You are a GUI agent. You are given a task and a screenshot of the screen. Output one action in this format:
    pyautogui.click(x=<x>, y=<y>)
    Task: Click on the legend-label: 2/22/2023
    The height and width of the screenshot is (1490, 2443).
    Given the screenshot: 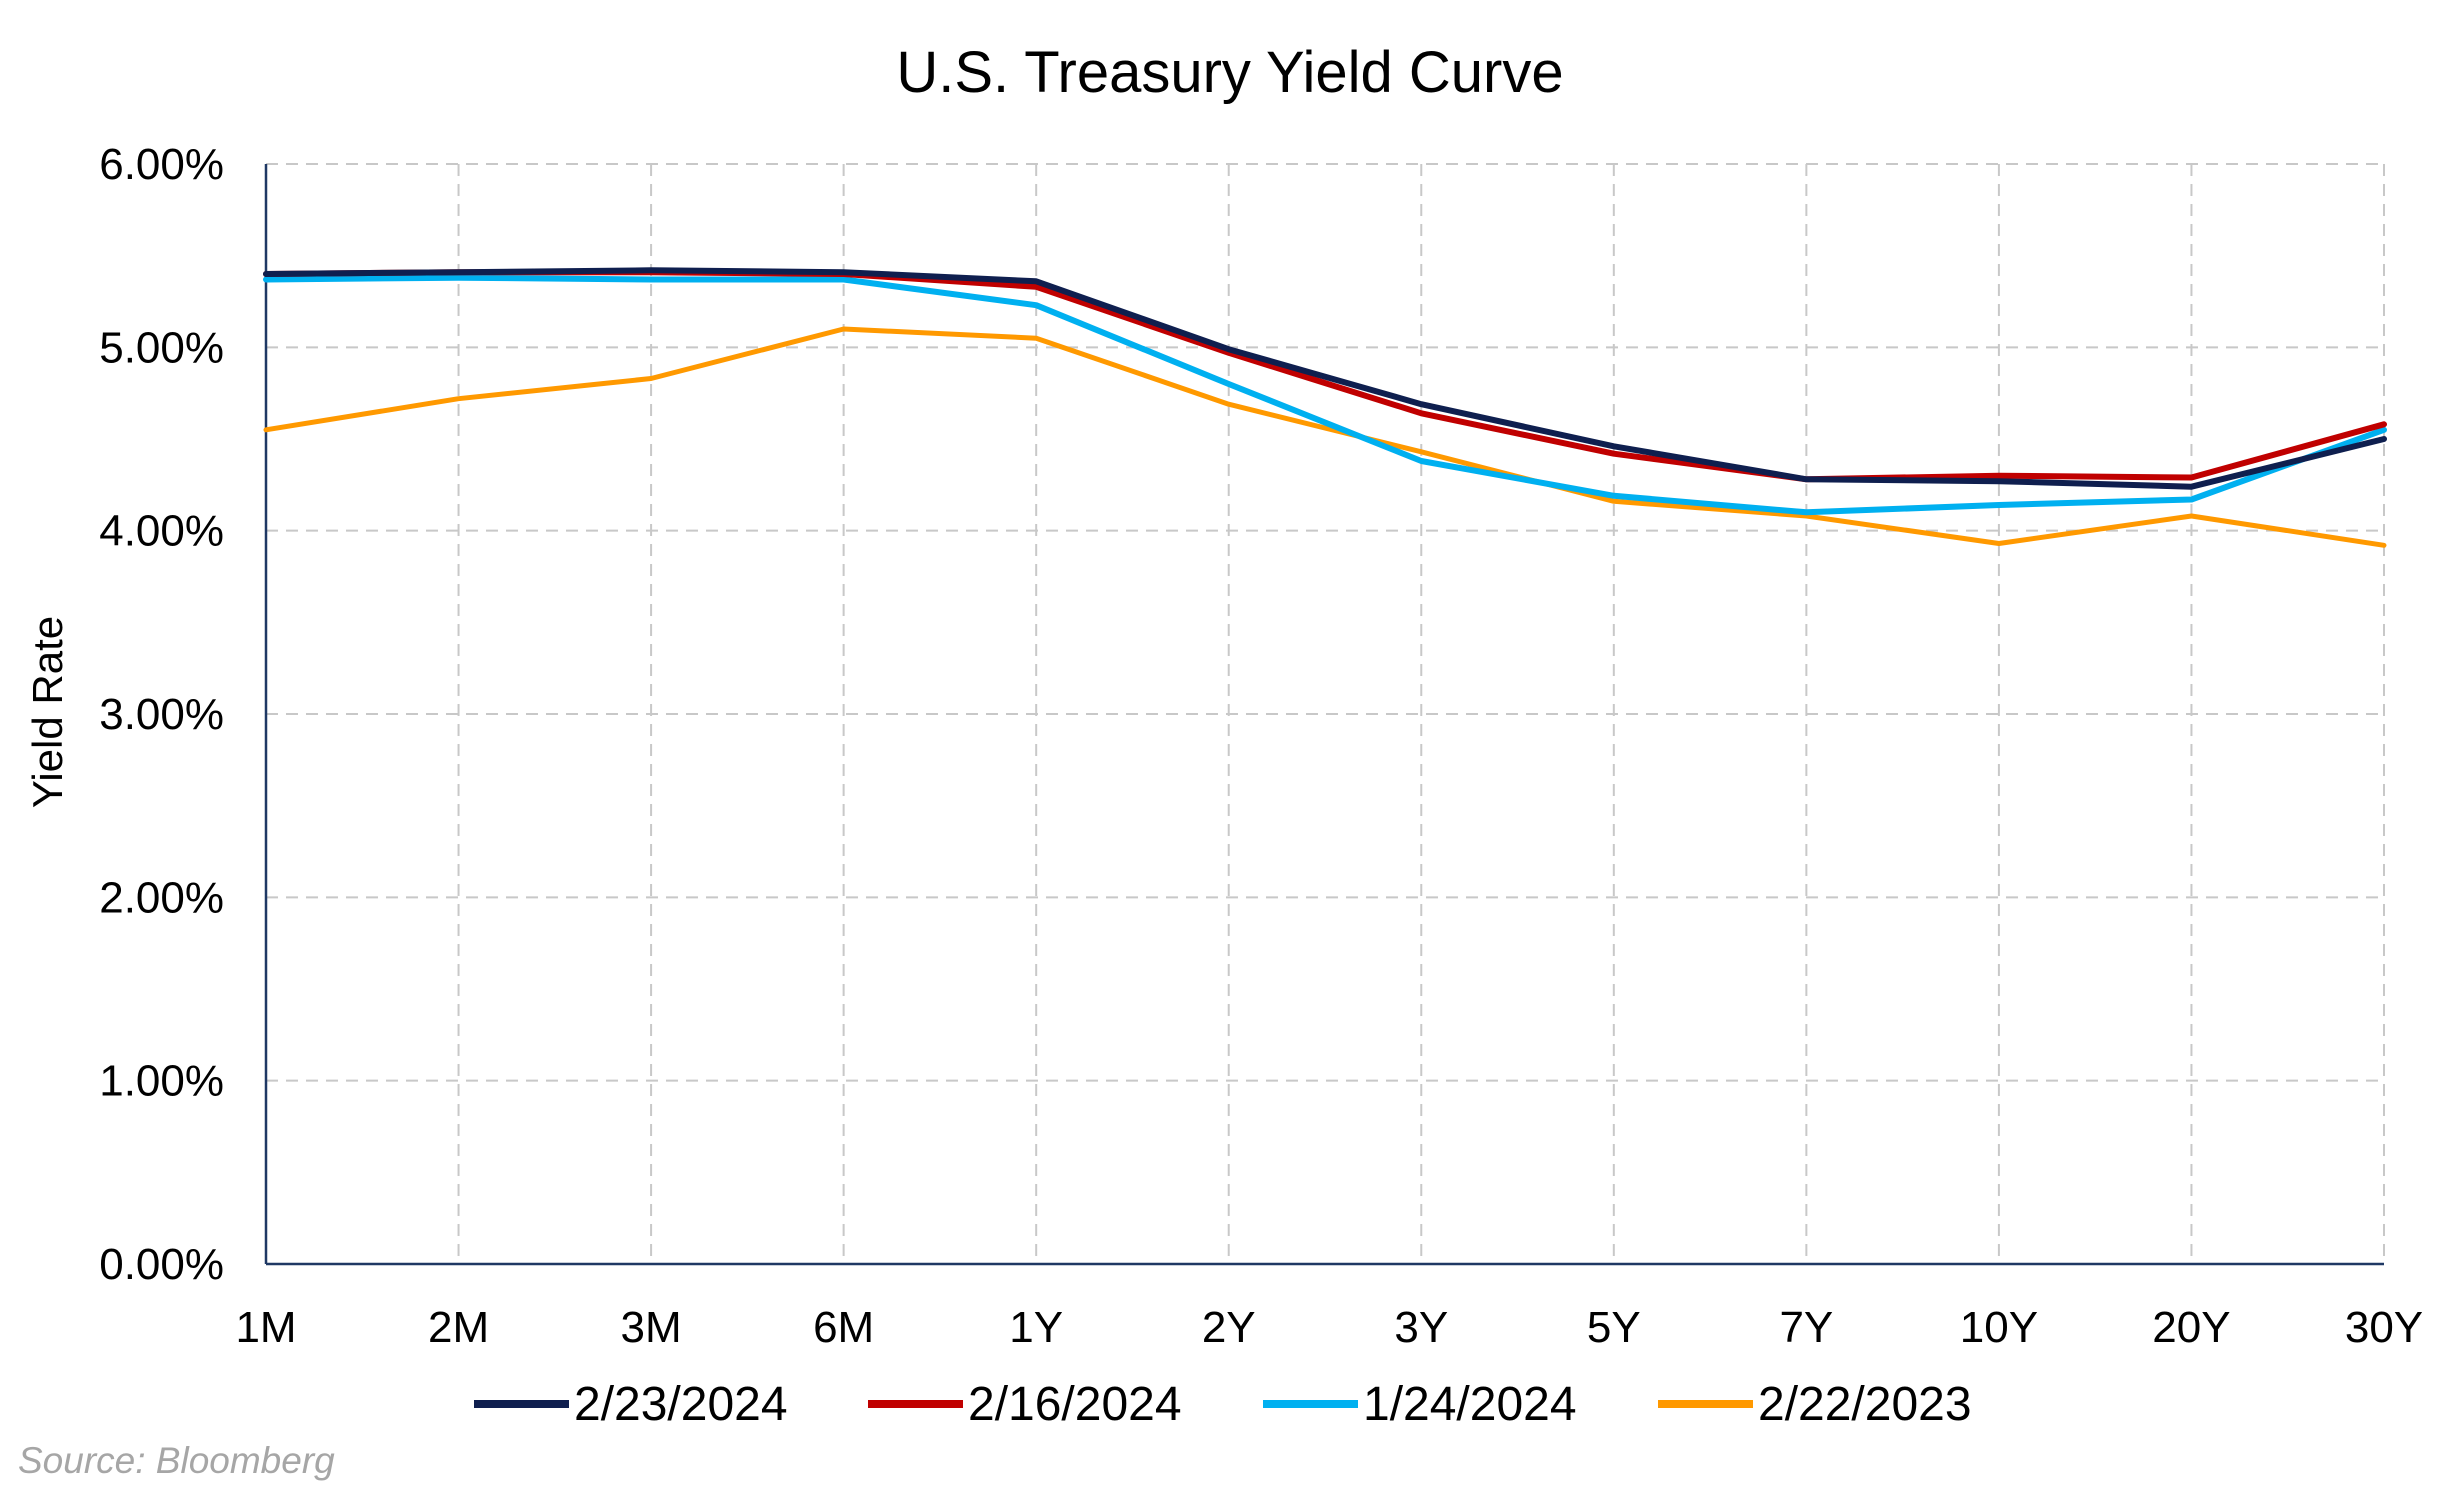 What is the action you would take?
    pyautogui.click(x=1865, y=1404)
    